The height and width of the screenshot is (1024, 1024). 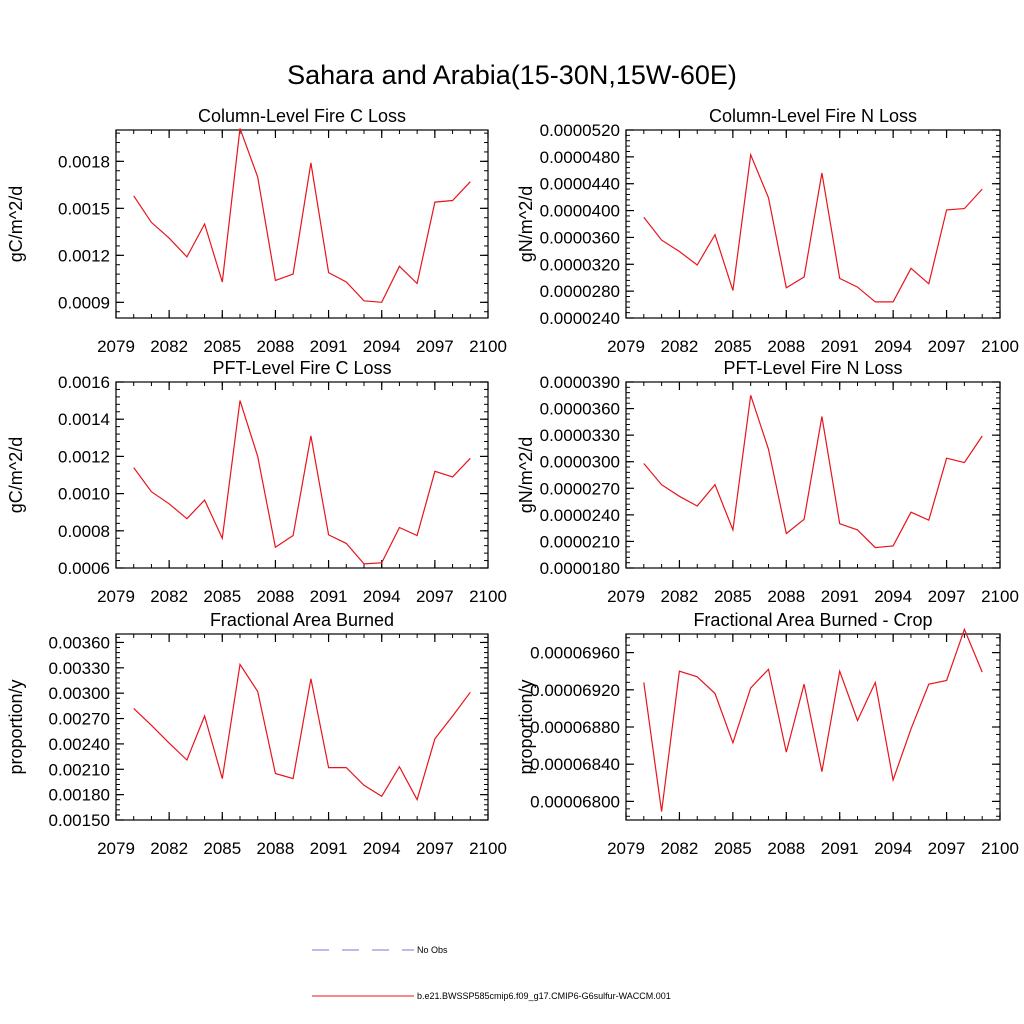 What do you see at coordinates (580, 184) in the screenshot?
I see `y-tick-label: 0.0000440` at bounding box center [580, 184].